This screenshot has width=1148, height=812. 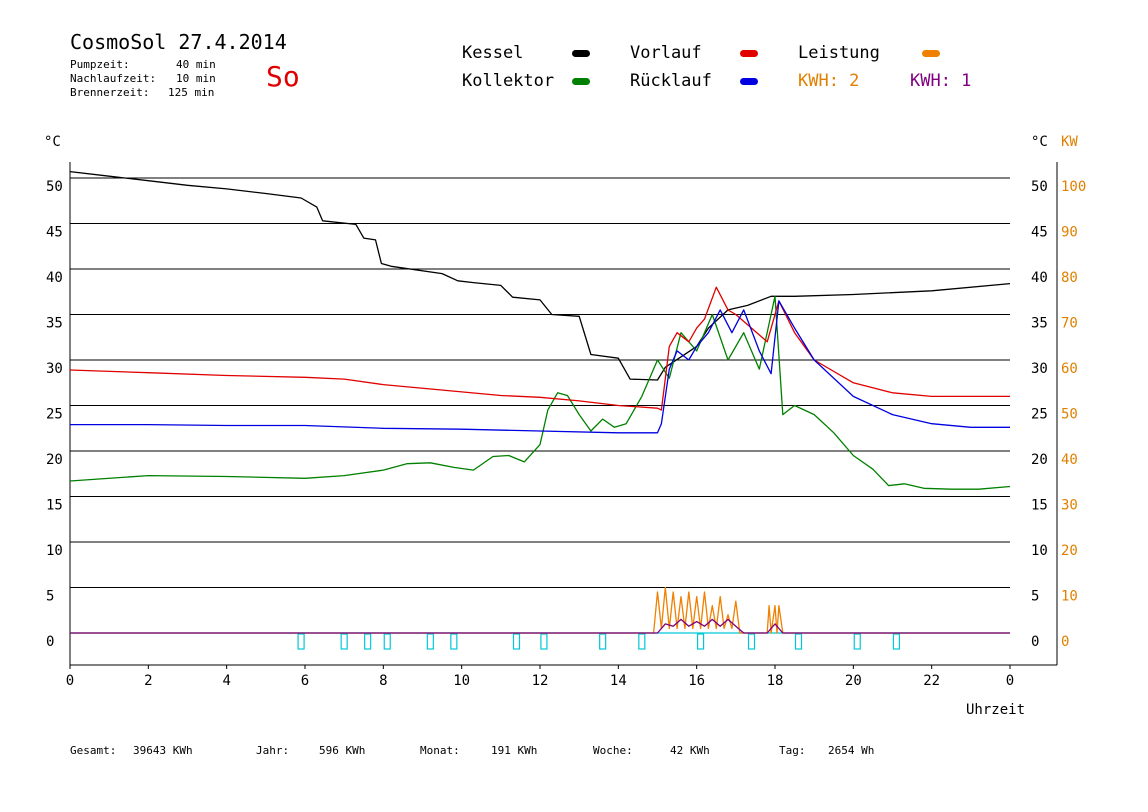 I want to click on kw-unit-label: KW, so click(x=1069, y=142).